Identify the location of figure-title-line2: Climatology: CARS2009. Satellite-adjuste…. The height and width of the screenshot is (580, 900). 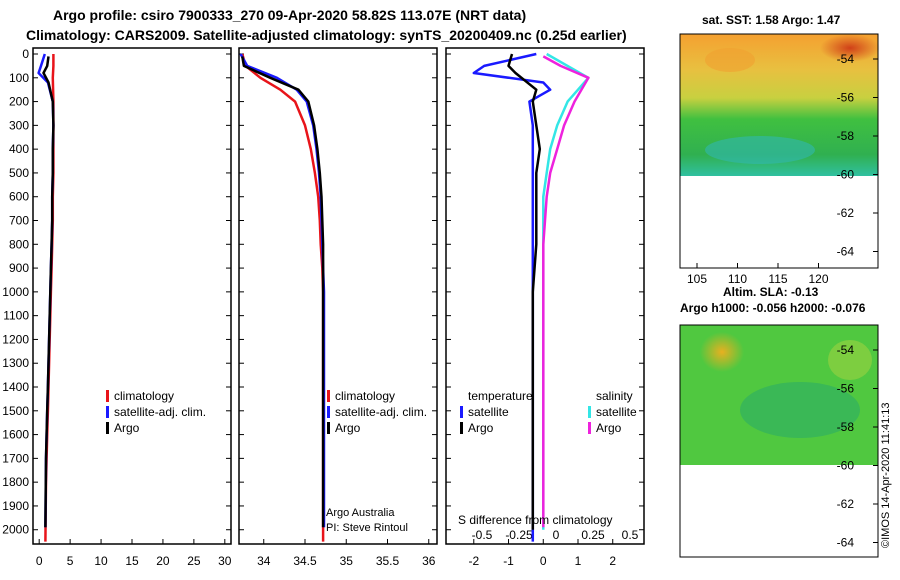
(326, 35).